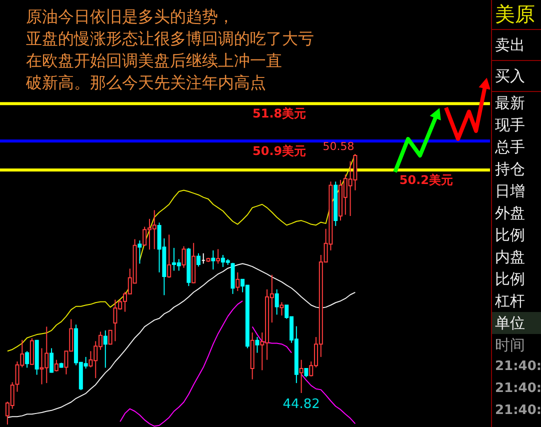 The width and height of the screenshot is (541, 427). I want to click on text: 内盘, so click(510, 257).